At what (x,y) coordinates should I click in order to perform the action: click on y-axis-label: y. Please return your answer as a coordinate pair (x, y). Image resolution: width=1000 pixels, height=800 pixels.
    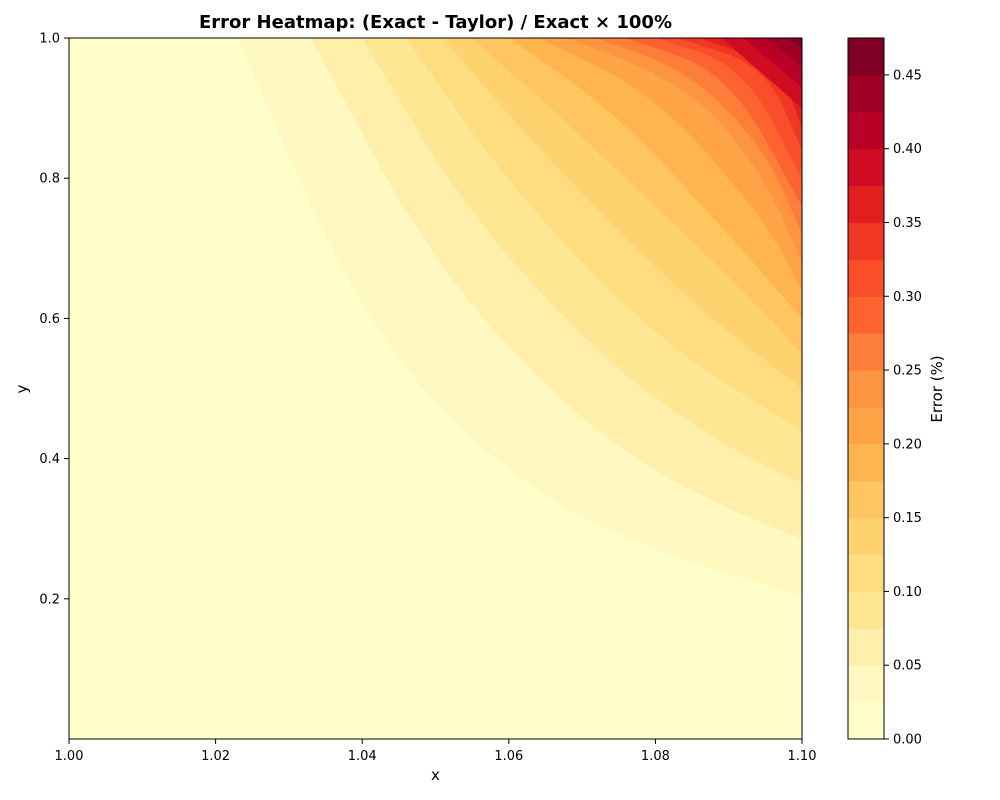
    Looking at the image, I should click on (22, 389).